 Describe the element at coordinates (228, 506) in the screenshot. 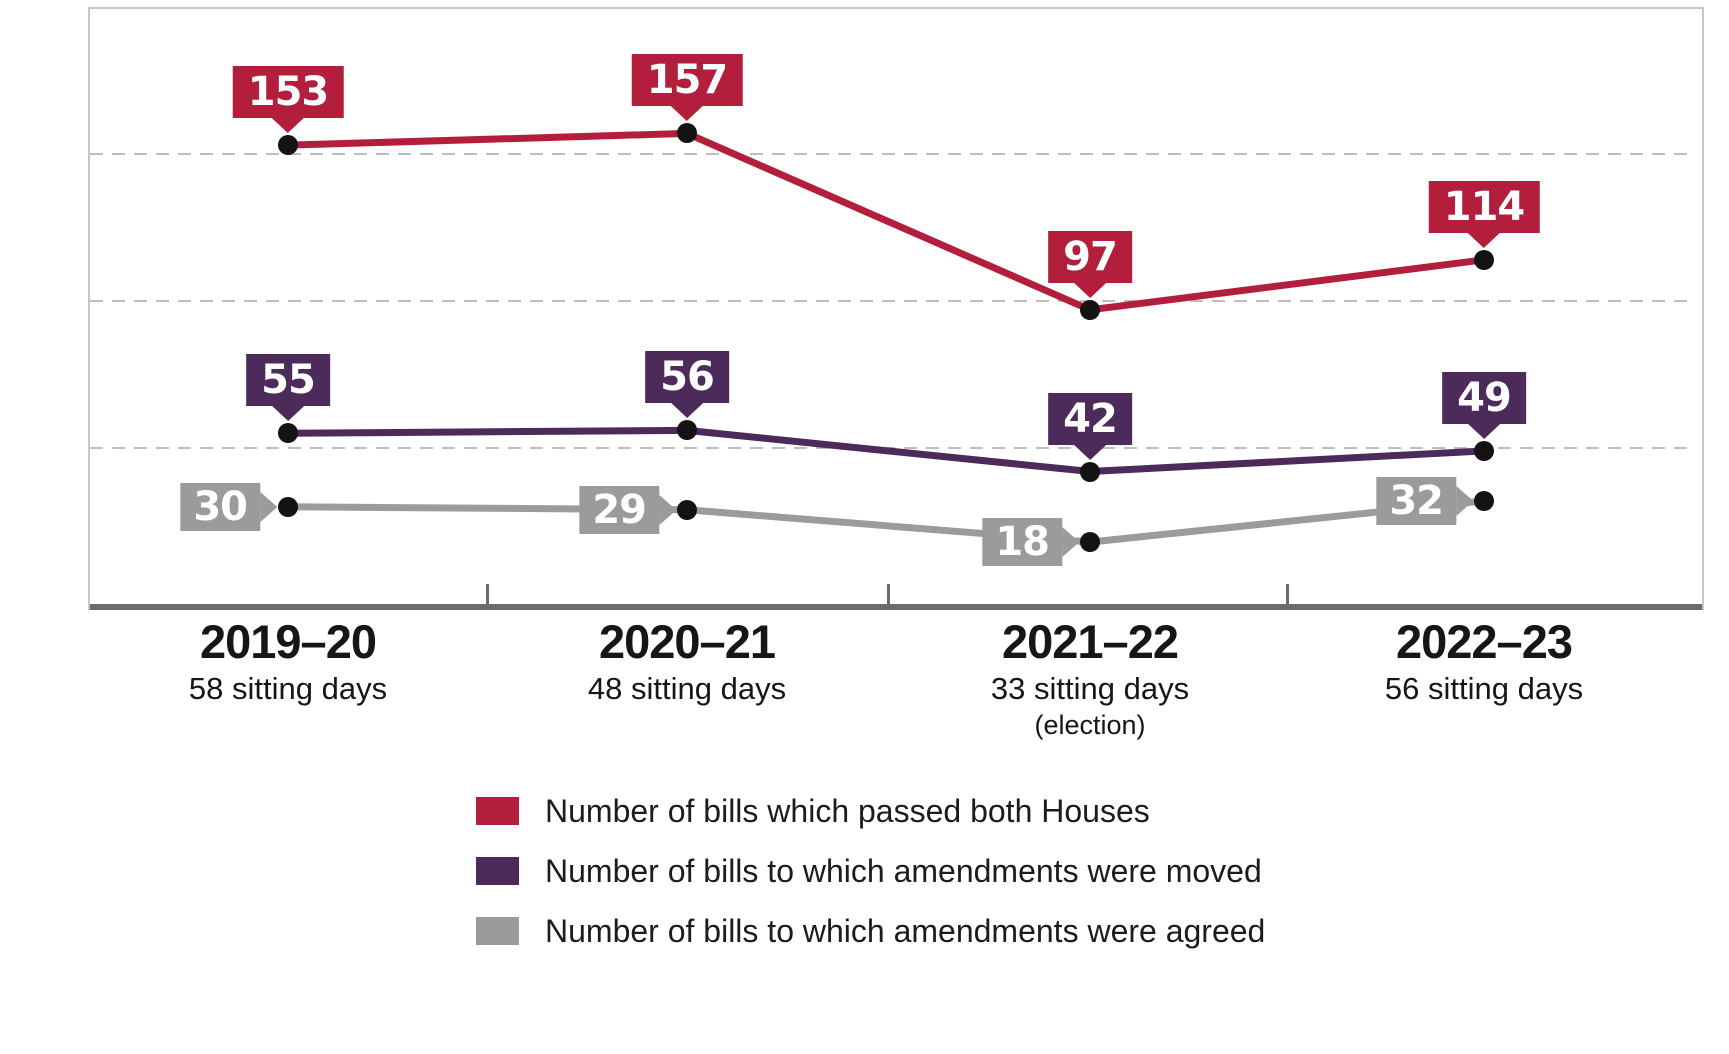

I see `value-callout: 30` at that location.